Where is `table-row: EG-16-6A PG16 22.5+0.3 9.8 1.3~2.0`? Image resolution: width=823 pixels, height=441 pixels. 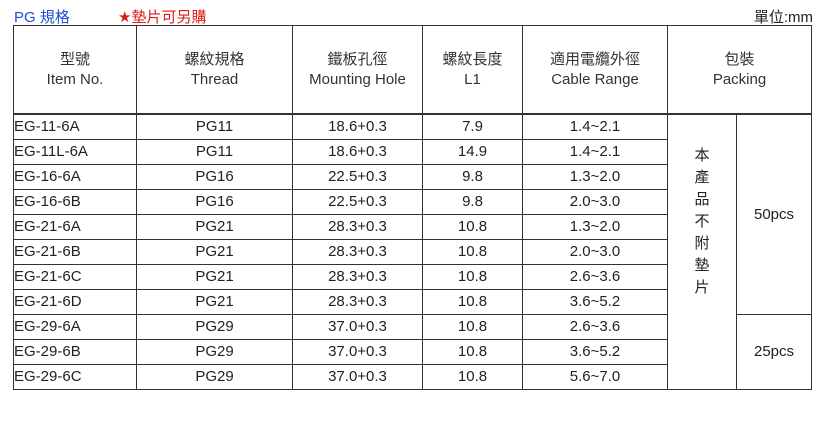
table-row: EG-16-6A PG16 22.5+0.3 9.8 1.3~2.0 is located at coordinates (412, 177).